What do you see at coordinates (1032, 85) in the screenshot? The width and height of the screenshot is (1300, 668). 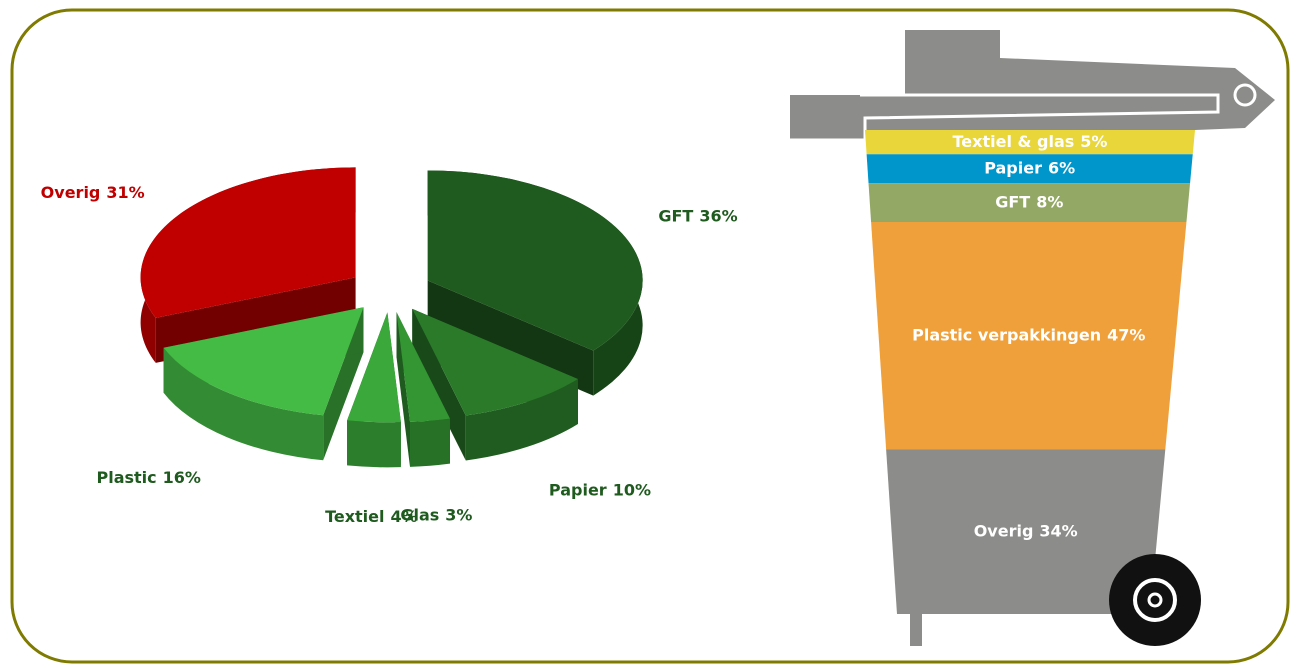 I see `bin-lid` at bounding box center [1032, 85].